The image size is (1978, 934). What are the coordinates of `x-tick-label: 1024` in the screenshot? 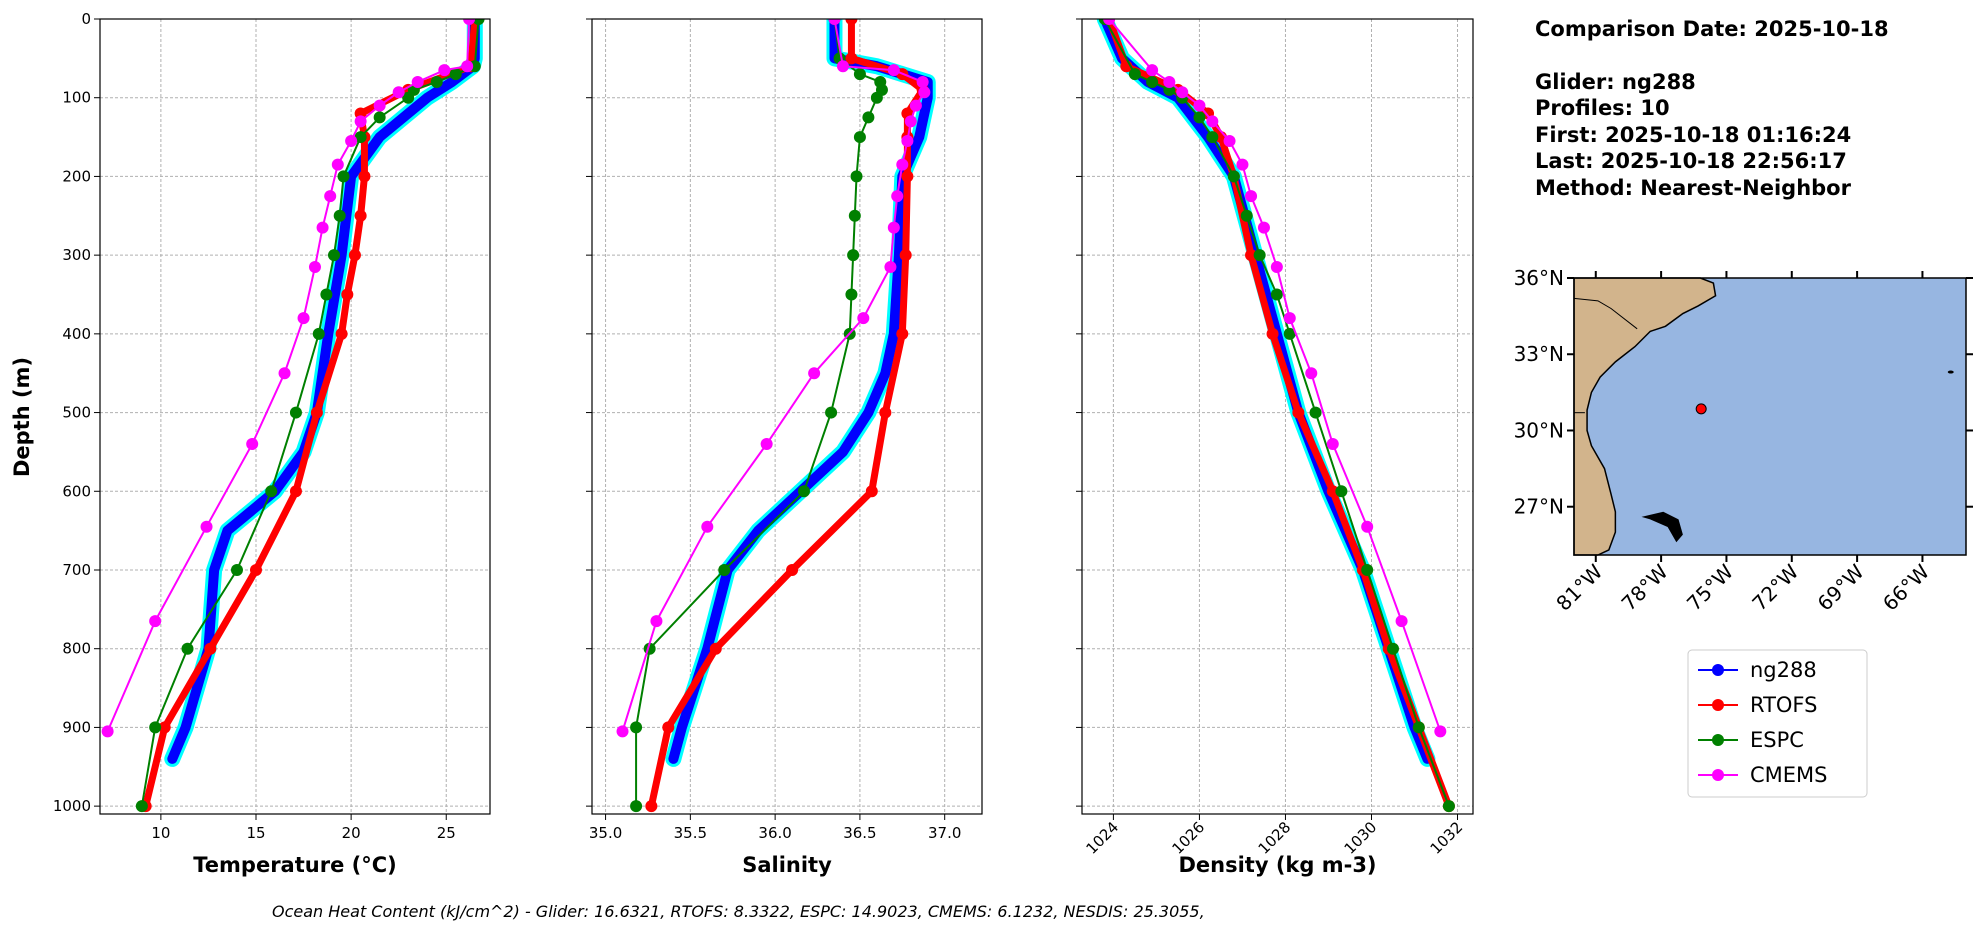 It's located at (1102, 838).